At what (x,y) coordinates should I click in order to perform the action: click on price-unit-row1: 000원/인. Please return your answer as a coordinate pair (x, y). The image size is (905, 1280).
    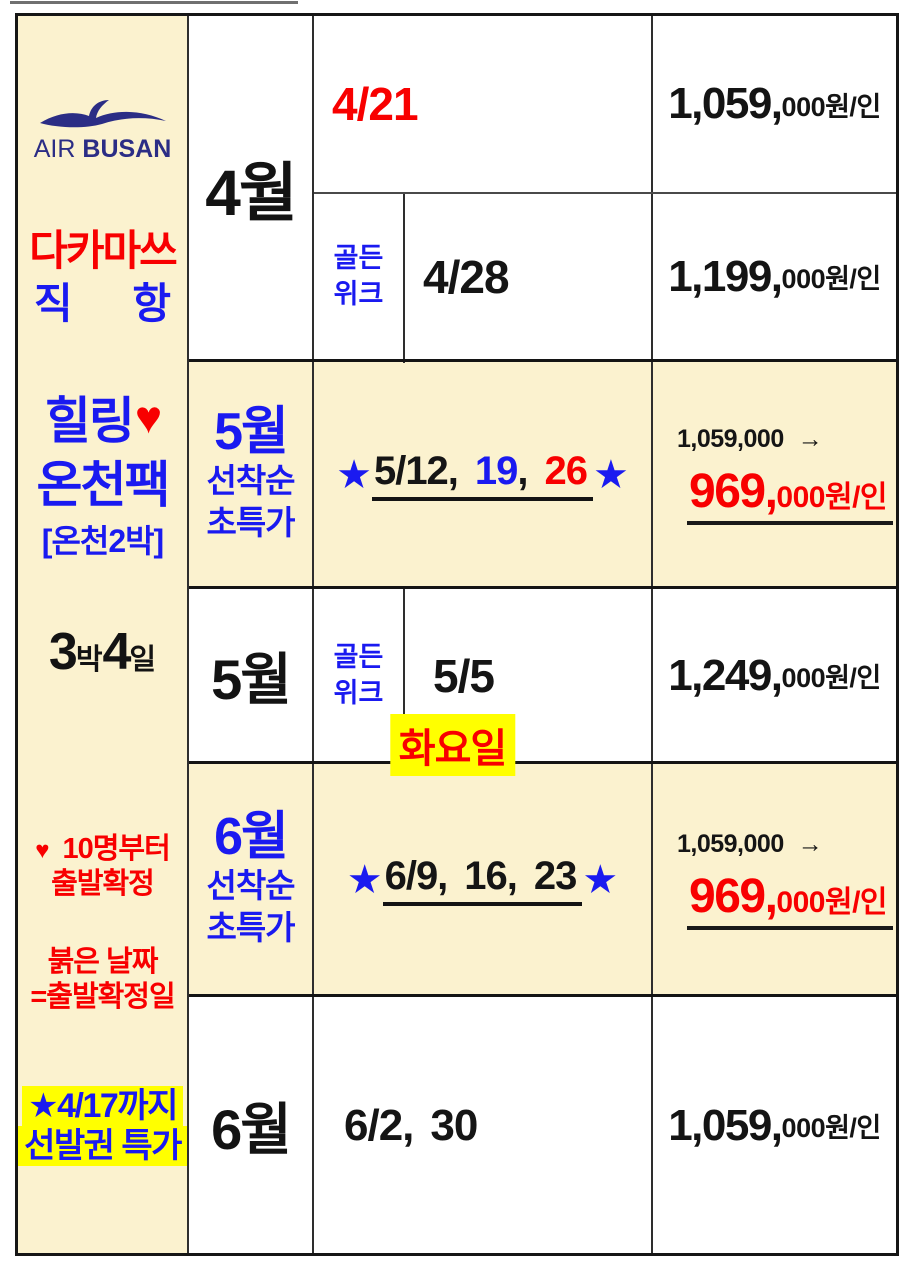
    Looking at the image, I should click on (831, 106).